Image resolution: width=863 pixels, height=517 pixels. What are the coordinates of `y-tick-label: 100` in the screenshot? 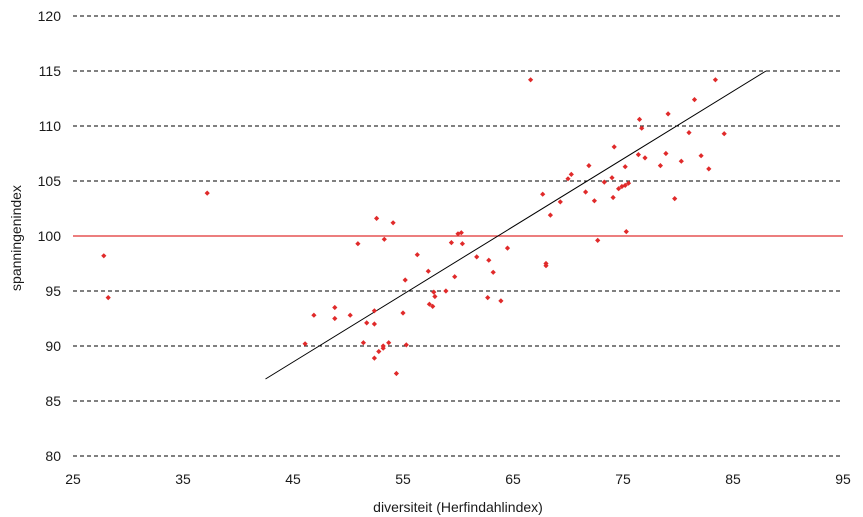 It's located at (50, 236).